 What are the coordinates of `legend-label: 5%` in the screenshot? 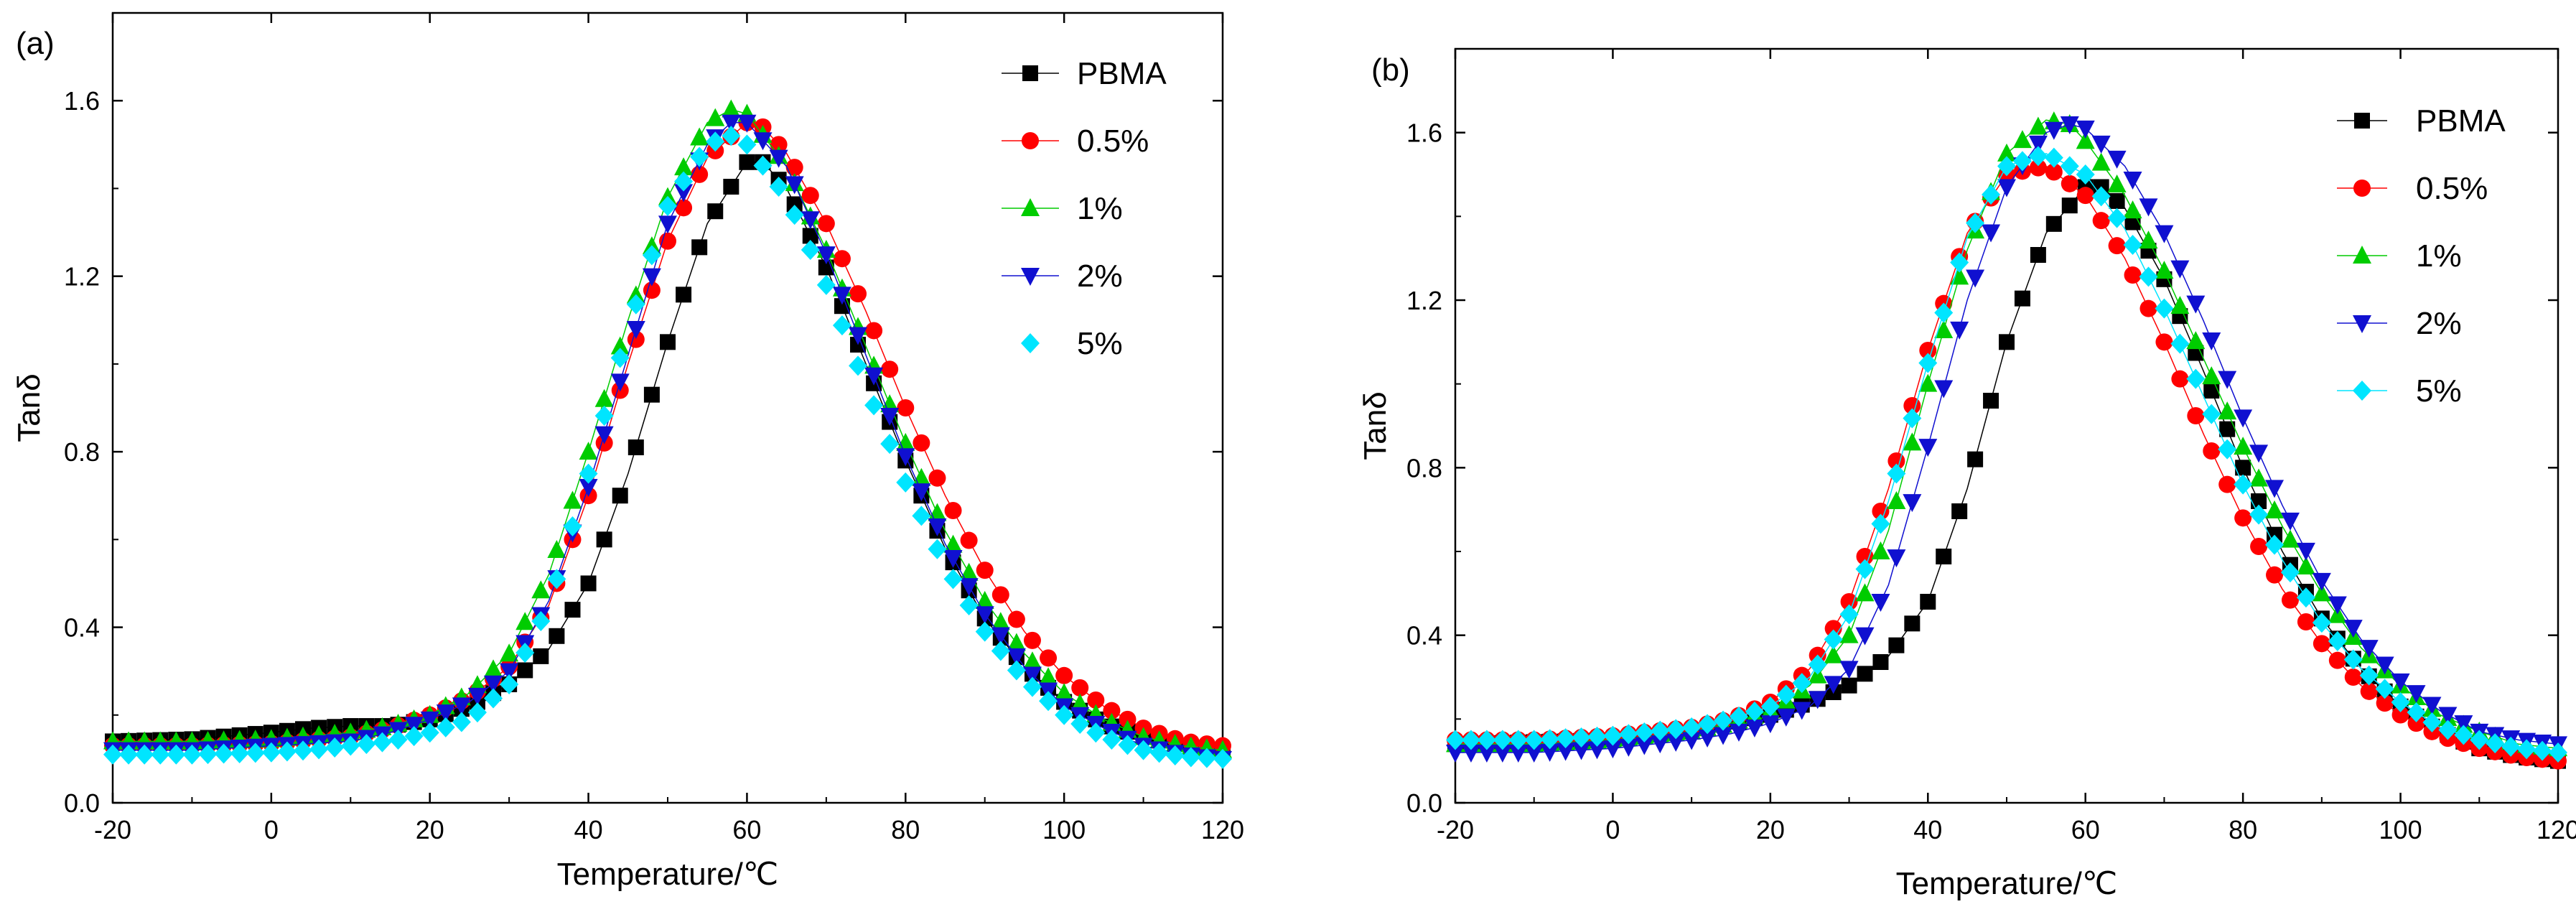 It's located at (1100, 343).